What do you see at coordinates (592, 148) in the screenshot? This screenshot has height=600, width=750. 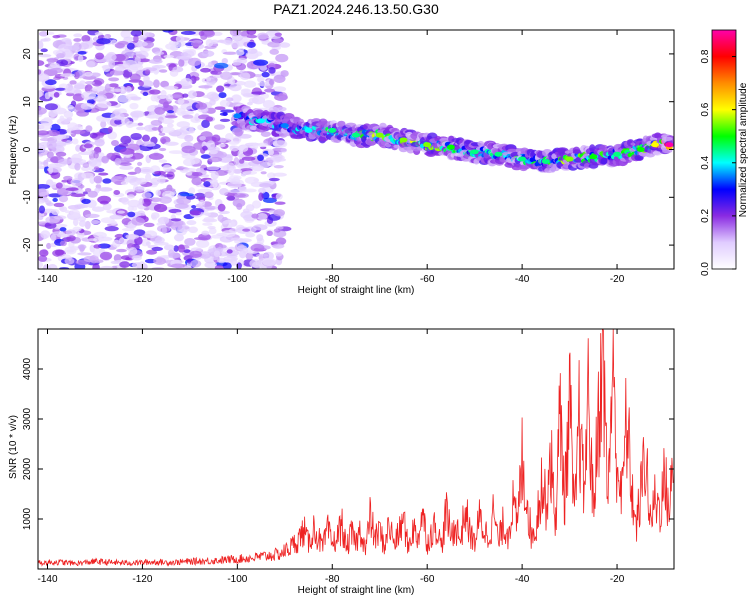 I see `signal-halo` at bounding box center [592, 148].